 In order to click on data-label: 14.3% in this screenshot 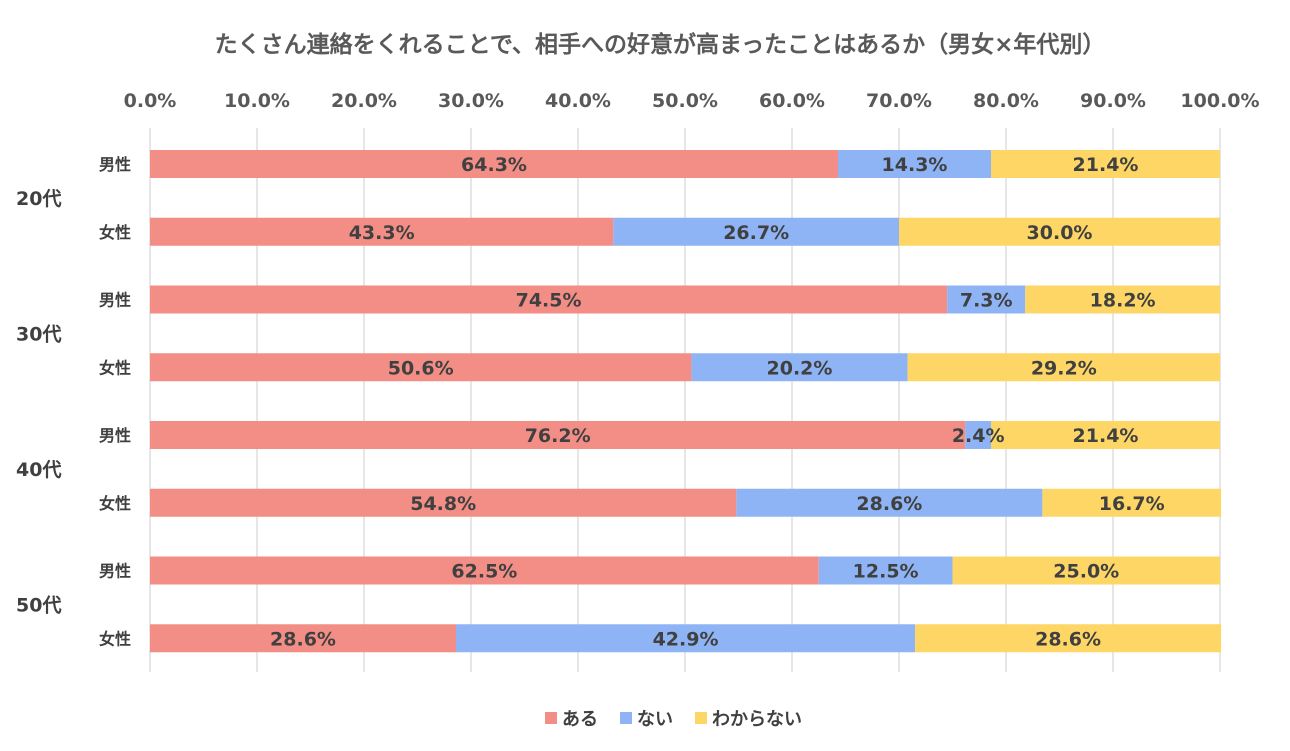, I will do `click(915, 165)`.